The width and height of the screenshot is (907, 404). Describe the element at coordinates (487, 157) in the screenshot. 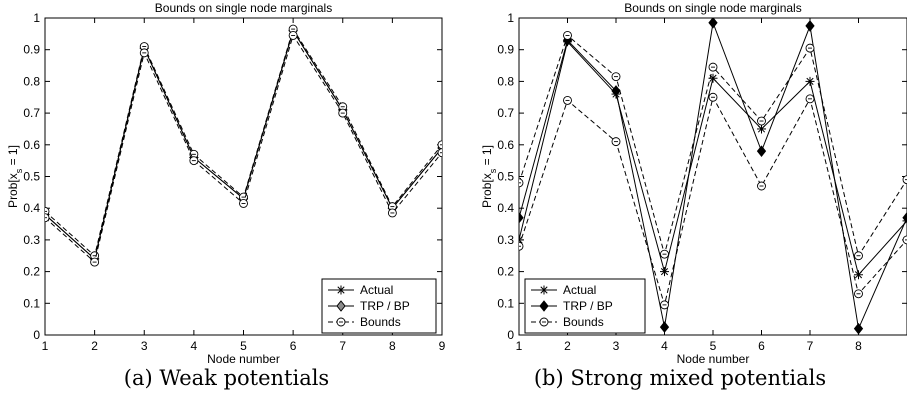

I see `y-axis-label-tail: = 1]` at that location.